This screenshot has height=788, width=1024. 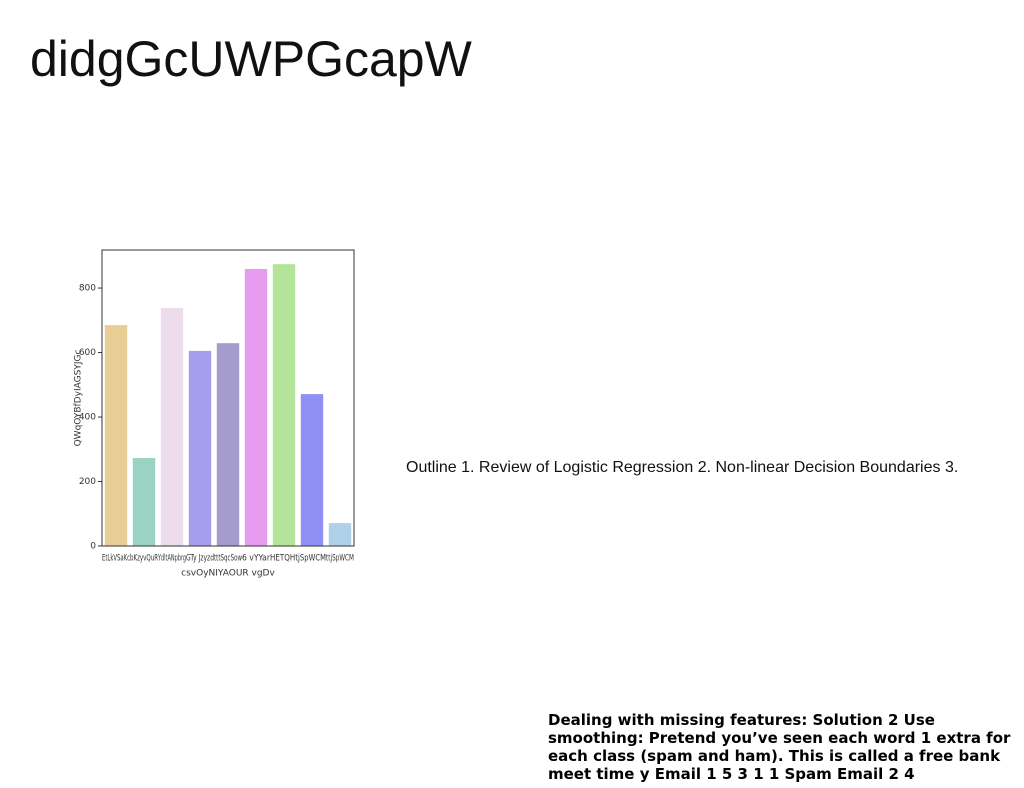 What do you see at coordinates (340, 559) in the screenshot?
I see `x-tick-label: ttjSpWCM` at bounding box center [340, 559].